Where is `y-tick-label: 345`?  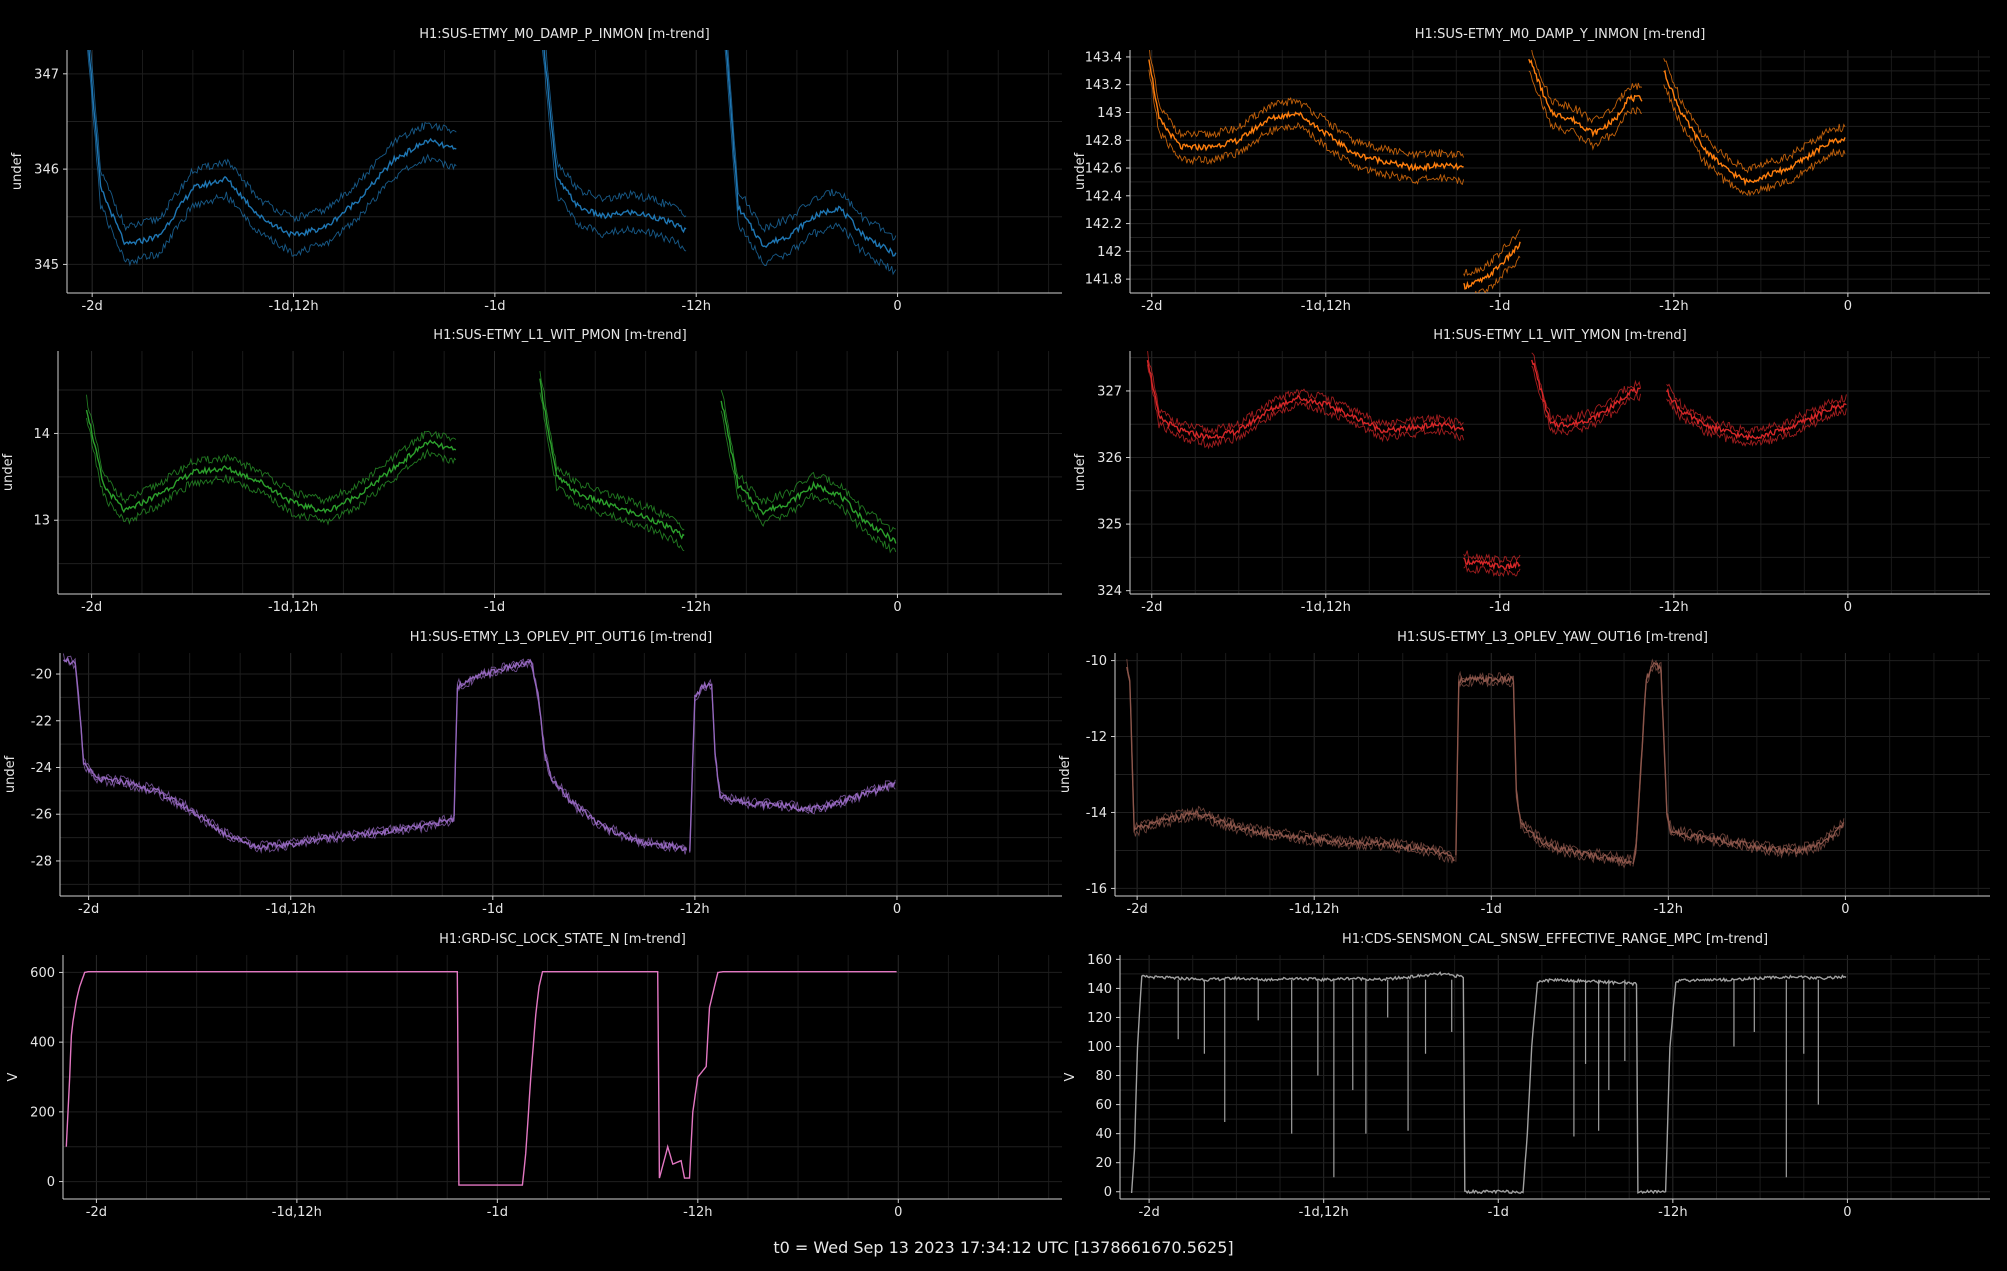 y-tick-label: 345 is located at coordinates (46, 265).